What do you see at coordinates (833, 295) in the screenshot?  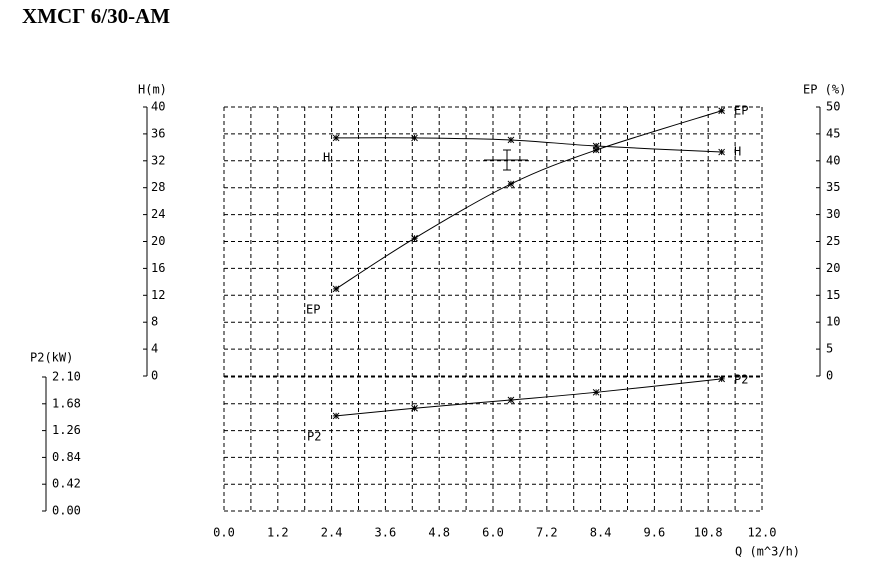 I see `y2-tick-label: 15` at bounding box center [833, 295].